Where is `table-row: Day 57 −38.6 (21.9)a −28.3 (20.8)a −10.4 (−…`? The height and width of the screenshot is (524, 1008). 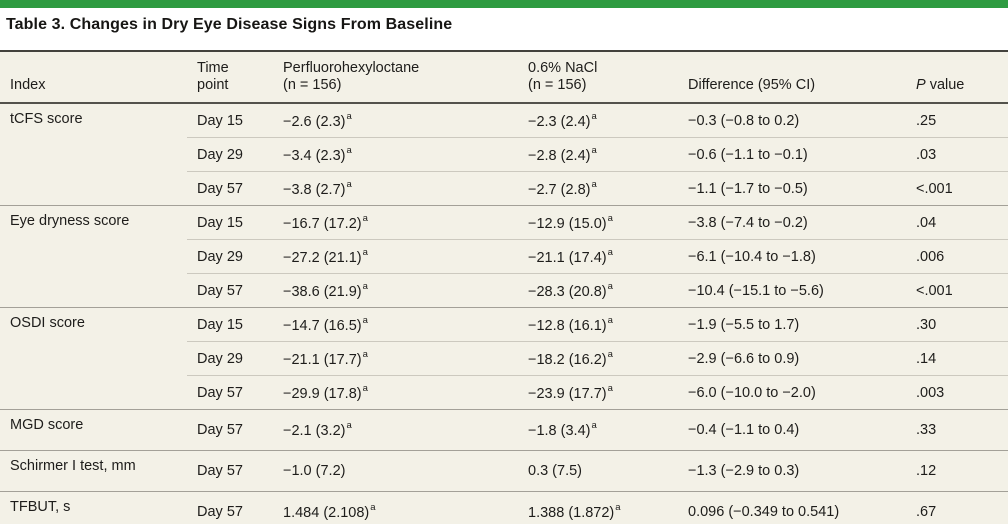 table-row: Day 57 −38.6 (21.9)a −28.3 (20.8)a −10.4 (−… is located at coordinates (504, 290).